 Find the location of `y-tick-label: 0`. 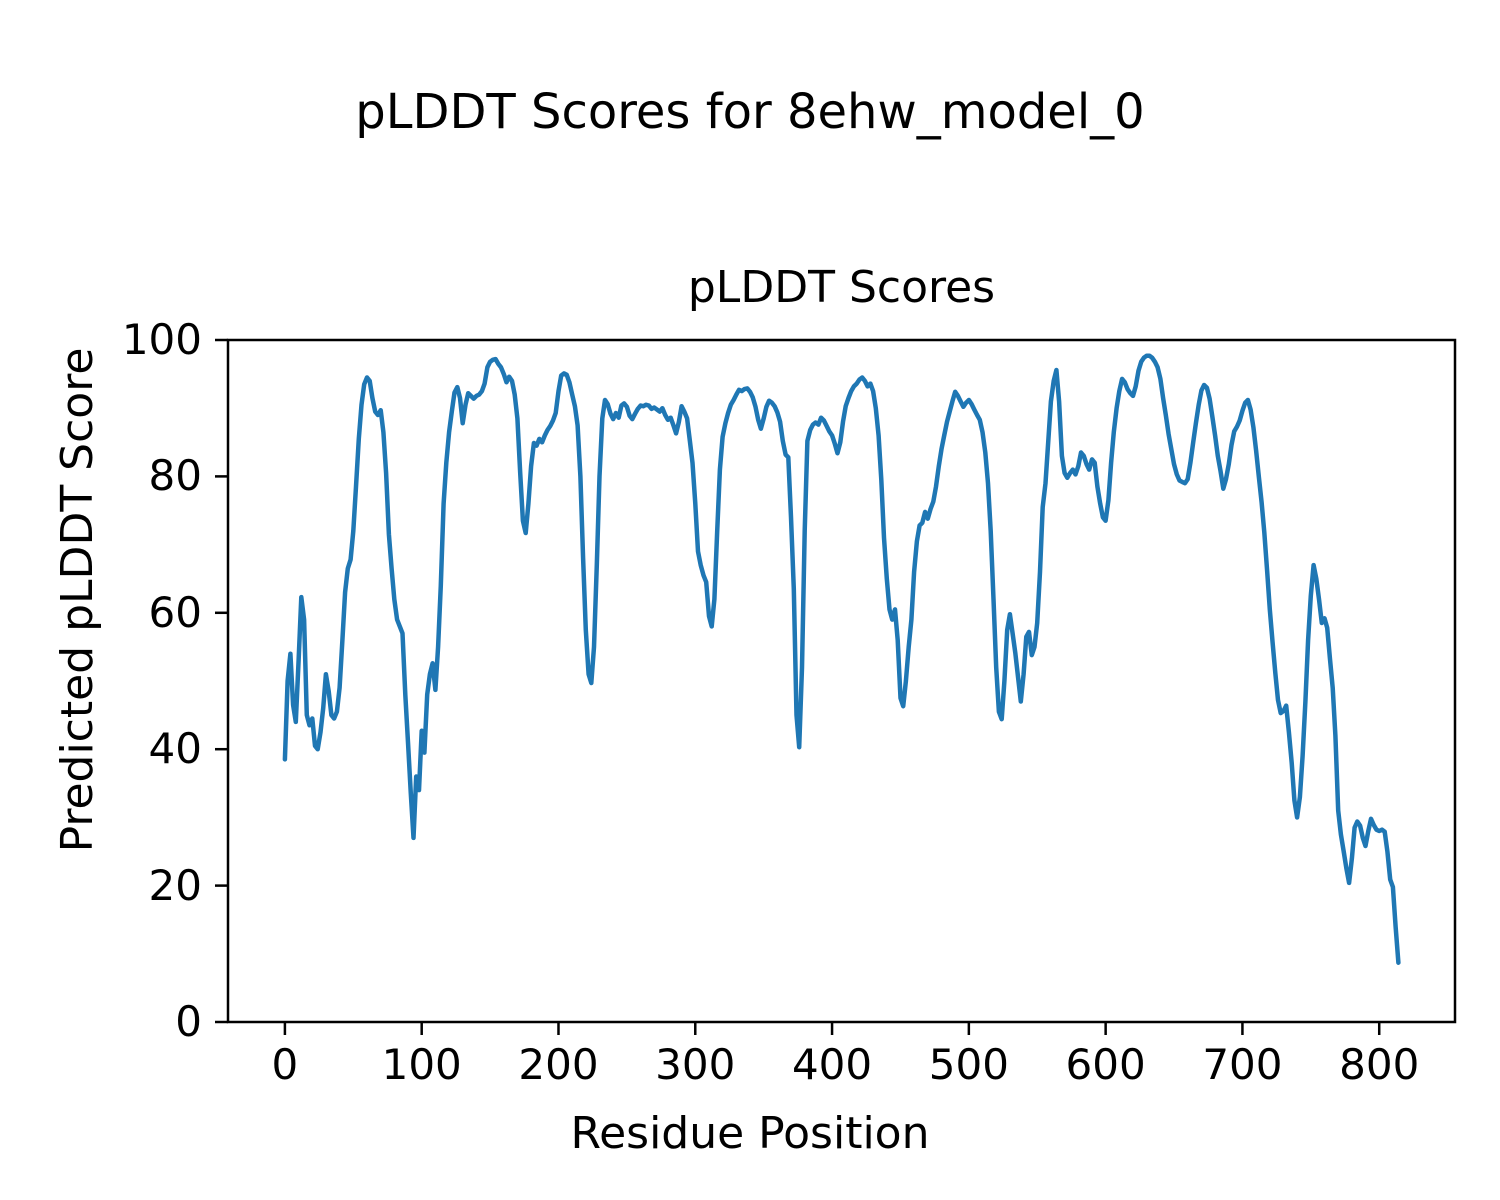

y-tick-label: 0 is located at coordinates (188, 1021).